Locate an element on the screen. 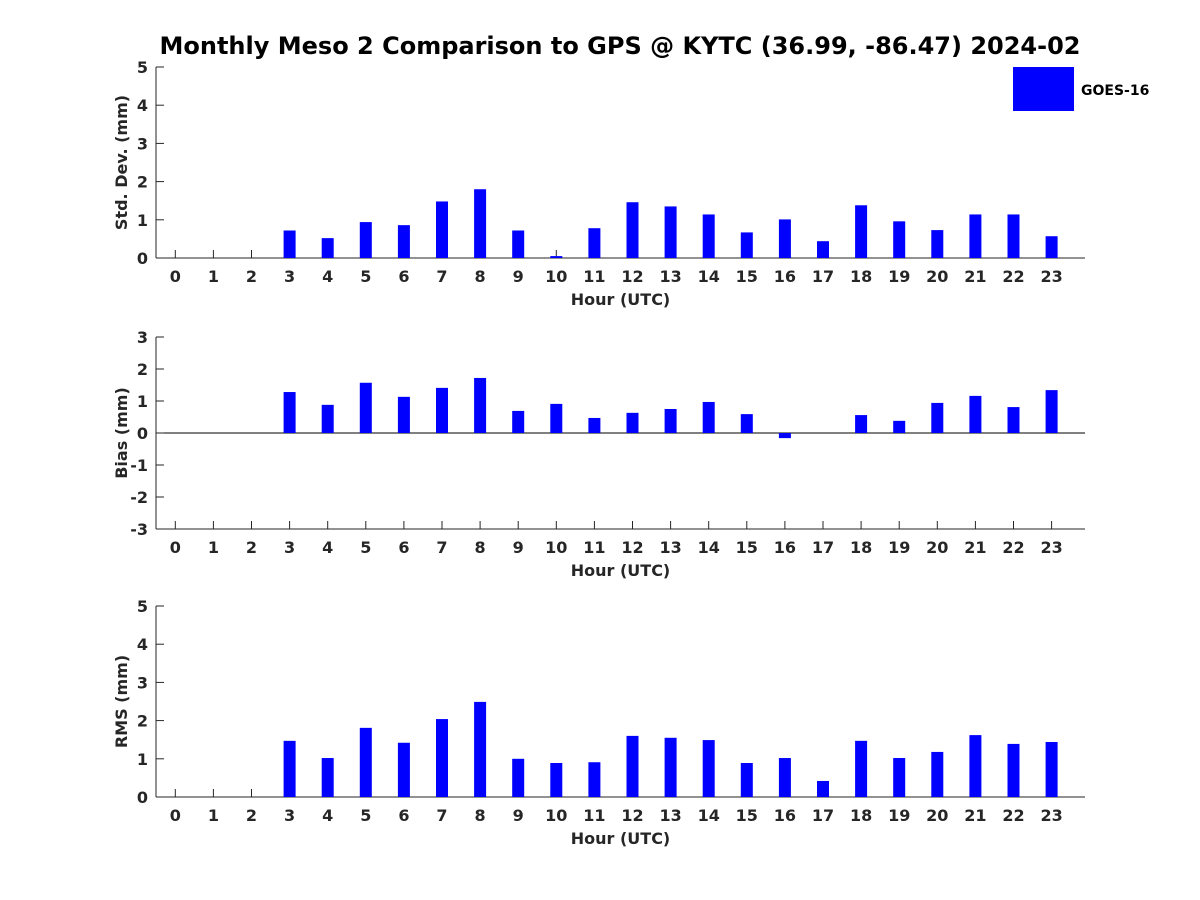 This screenshot has width=1200, height=900. x-tick-label: 19 is located at coordinates (899, 547).